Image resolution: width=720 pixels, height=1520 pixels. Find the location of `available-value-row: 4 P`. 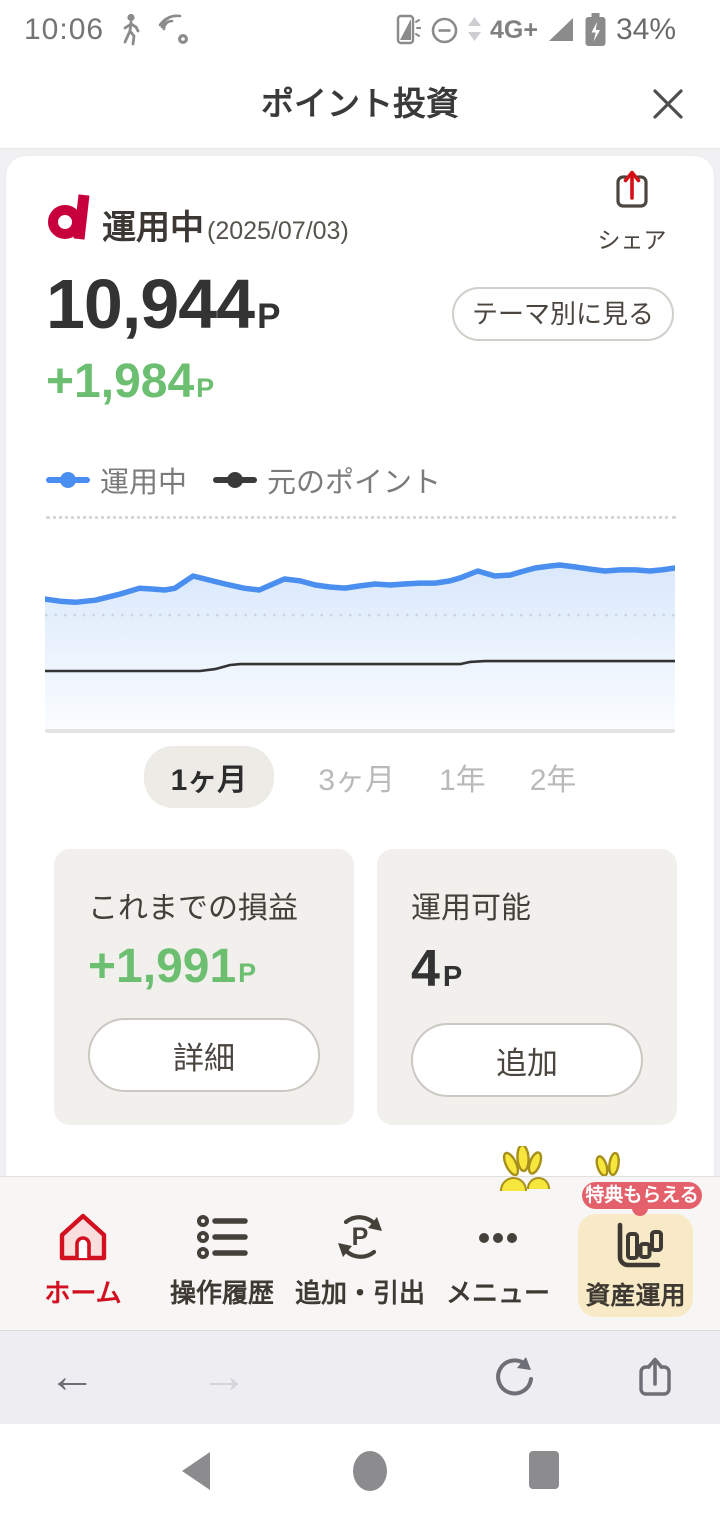

available-value-row: 4 P is located at coordinates (527, 969).